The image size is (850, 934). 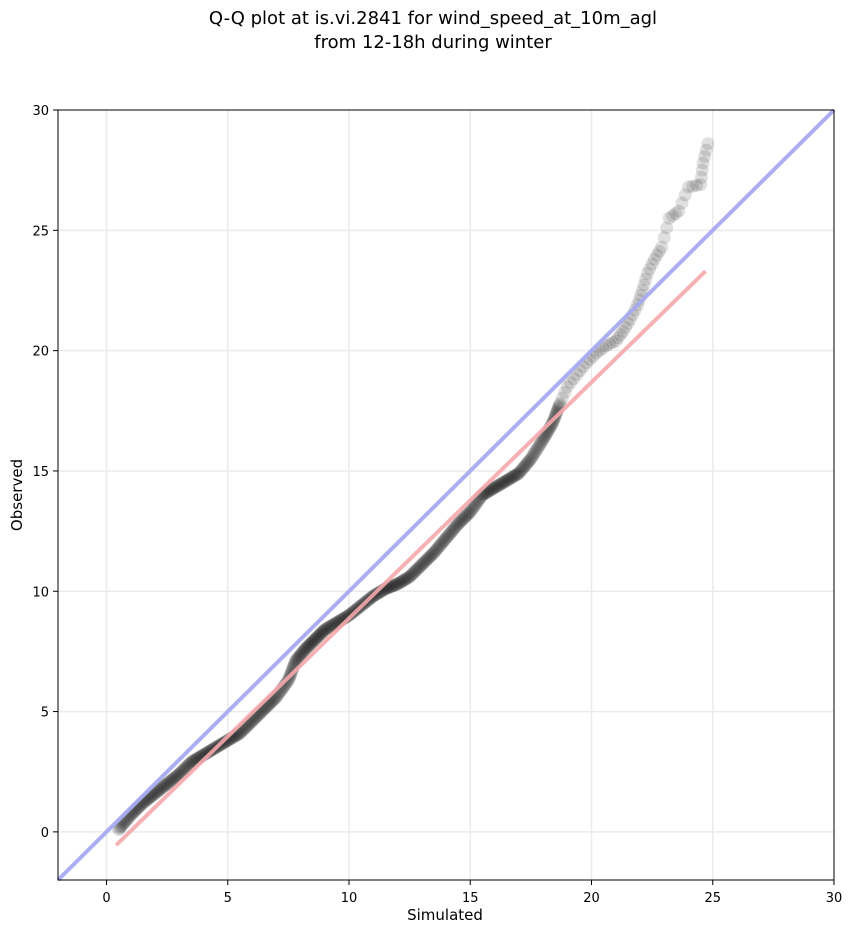 I want to click on y-axis-ticks: 0 5 10 15 20 25 30, so click(x=45, y=472).